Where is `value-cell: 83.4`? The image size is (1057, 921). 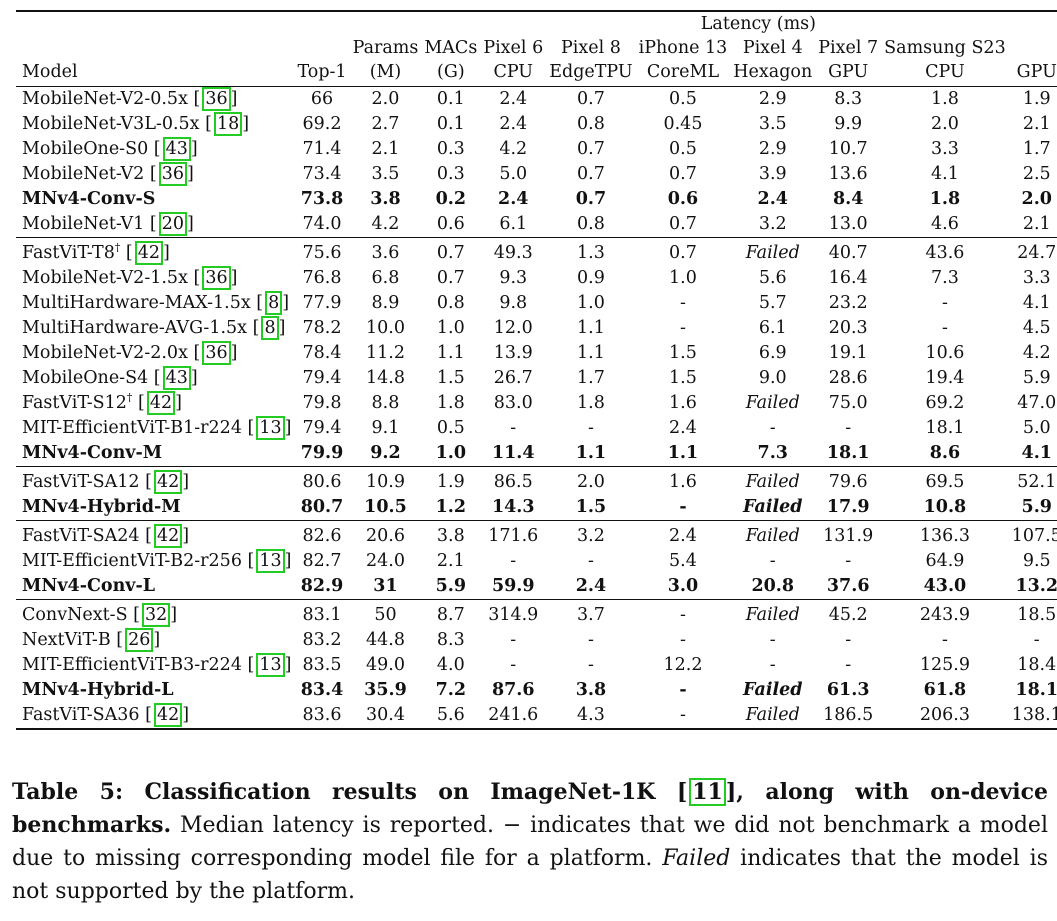
value-cell: 83.4 is located at coordinates (322, 690).